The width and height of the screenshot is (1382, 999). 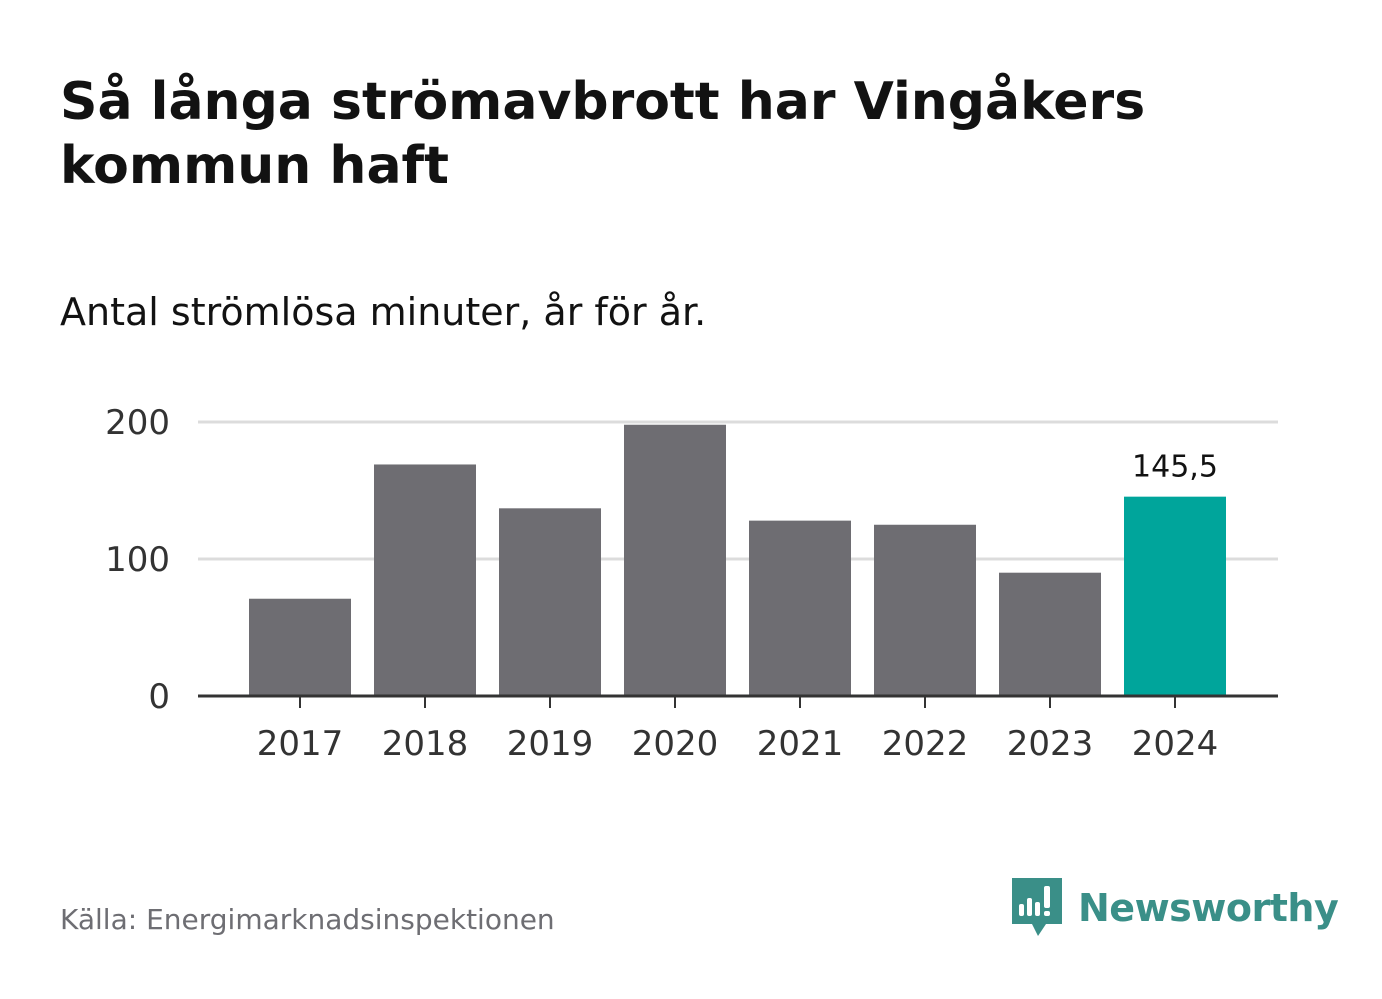 I want to click on bar-2019, so click(x=550, y=602).